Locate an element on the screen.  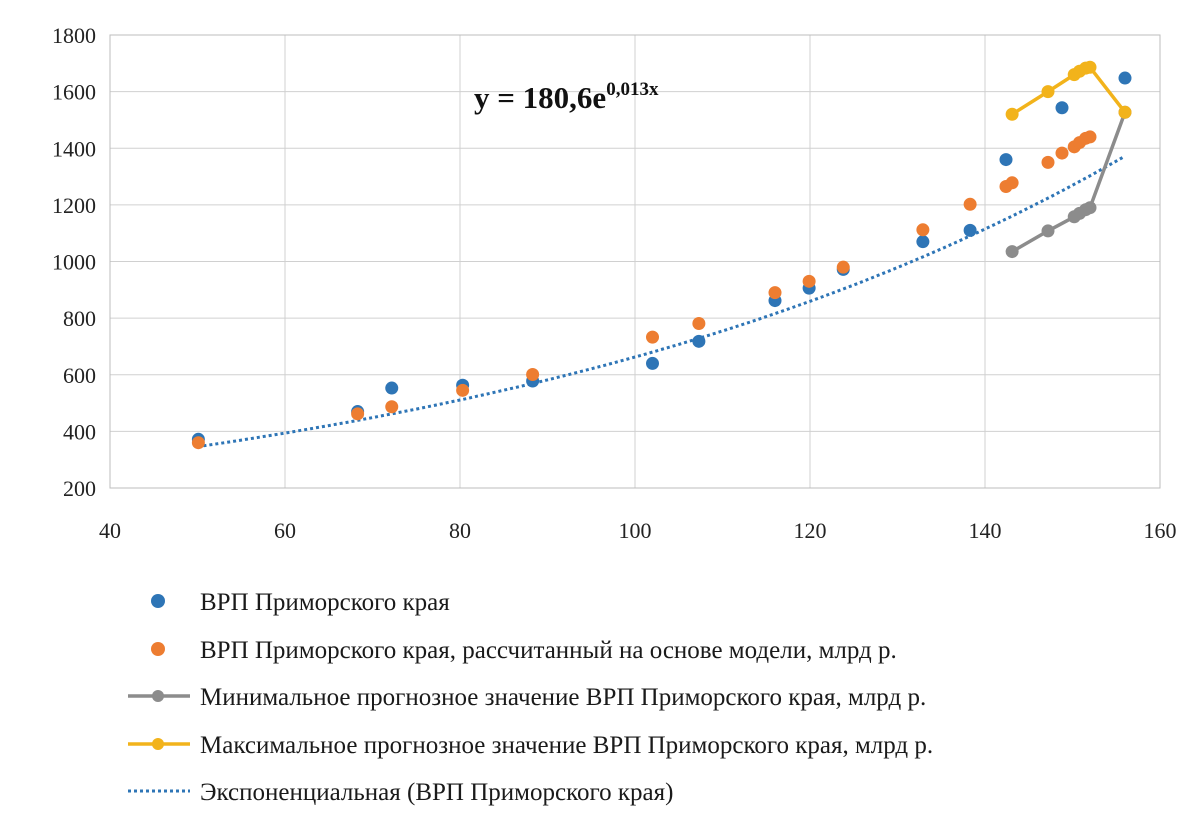
legend-marker-min-forecast is located at coordinates (158, 696).